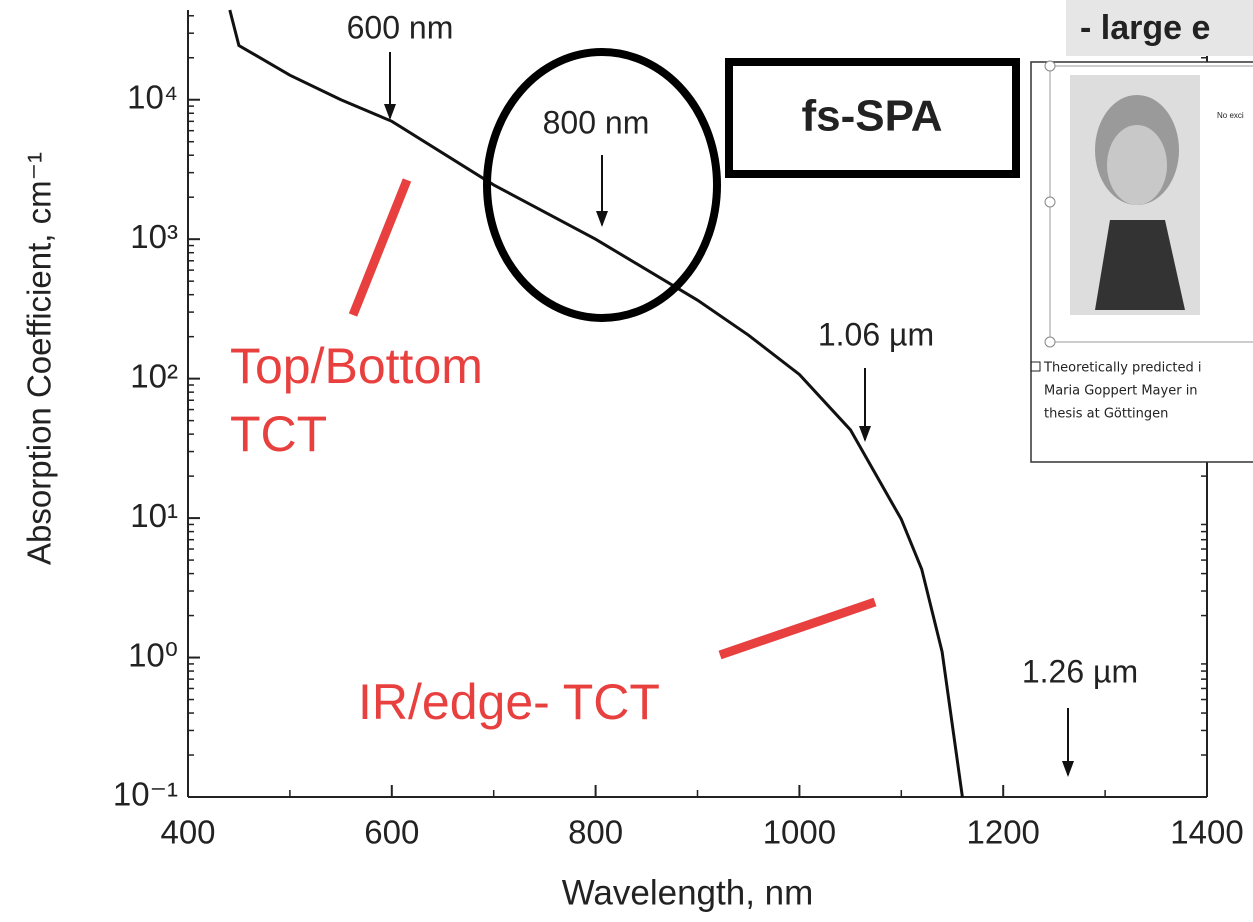 This screenshot has height=922, width=1253. I want to click on y-tick-label: 10¹, so click(154, 515).